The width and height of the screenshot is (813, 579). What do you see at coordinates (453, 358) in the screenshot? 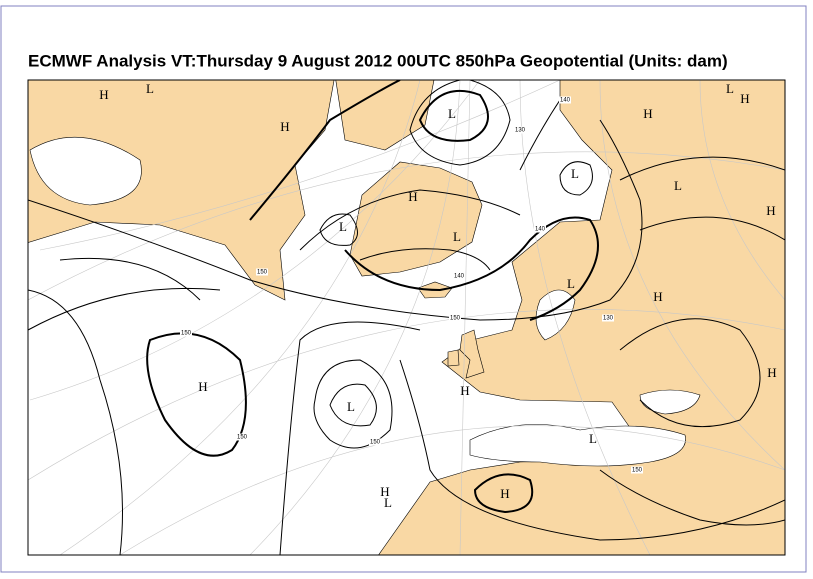
I see `ireland` at bounding box center [453, 358].